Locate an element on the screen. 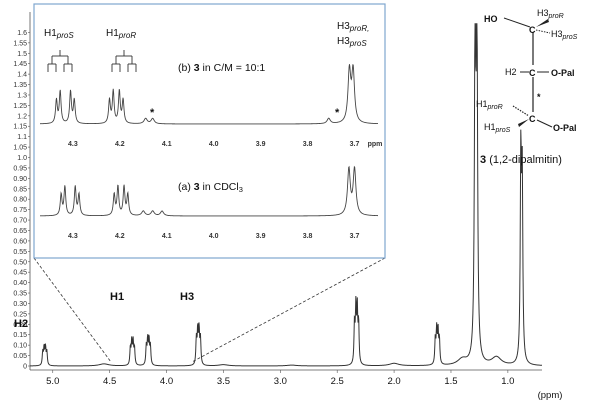  bond-ho-c3 is located at coordinates (517, 22).